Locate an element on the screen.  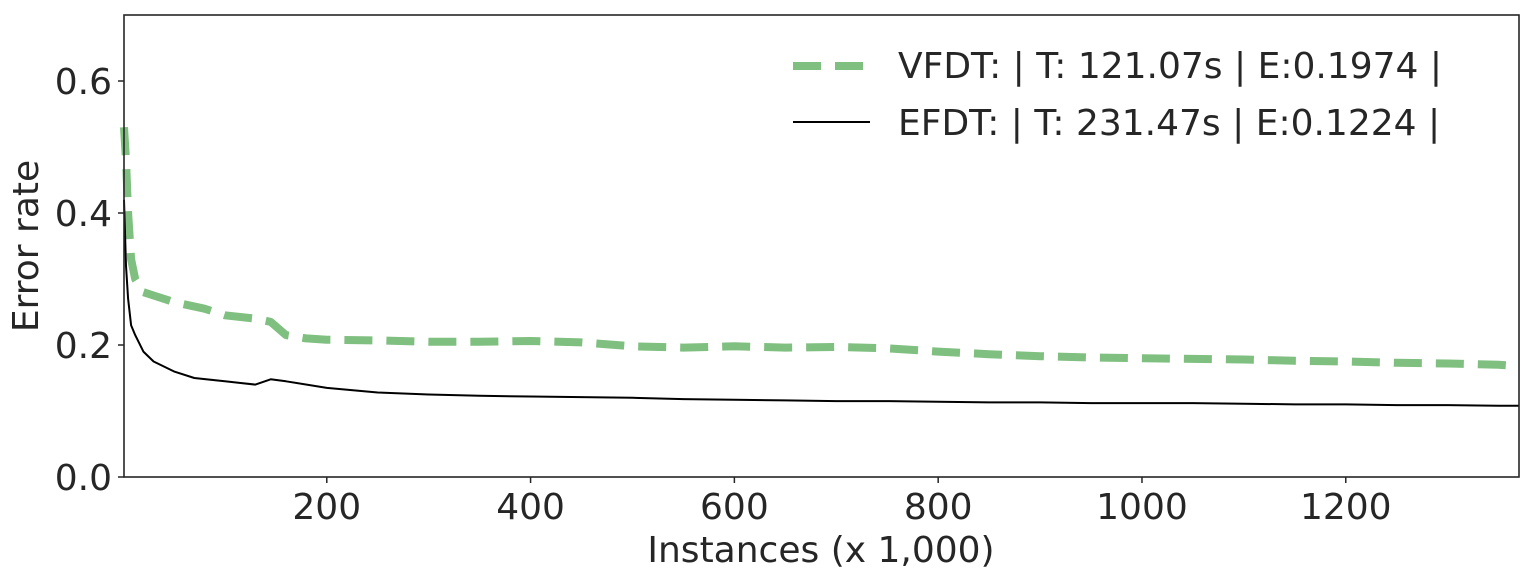
x-tick-label: 800 is located at coordinates (938, 507).